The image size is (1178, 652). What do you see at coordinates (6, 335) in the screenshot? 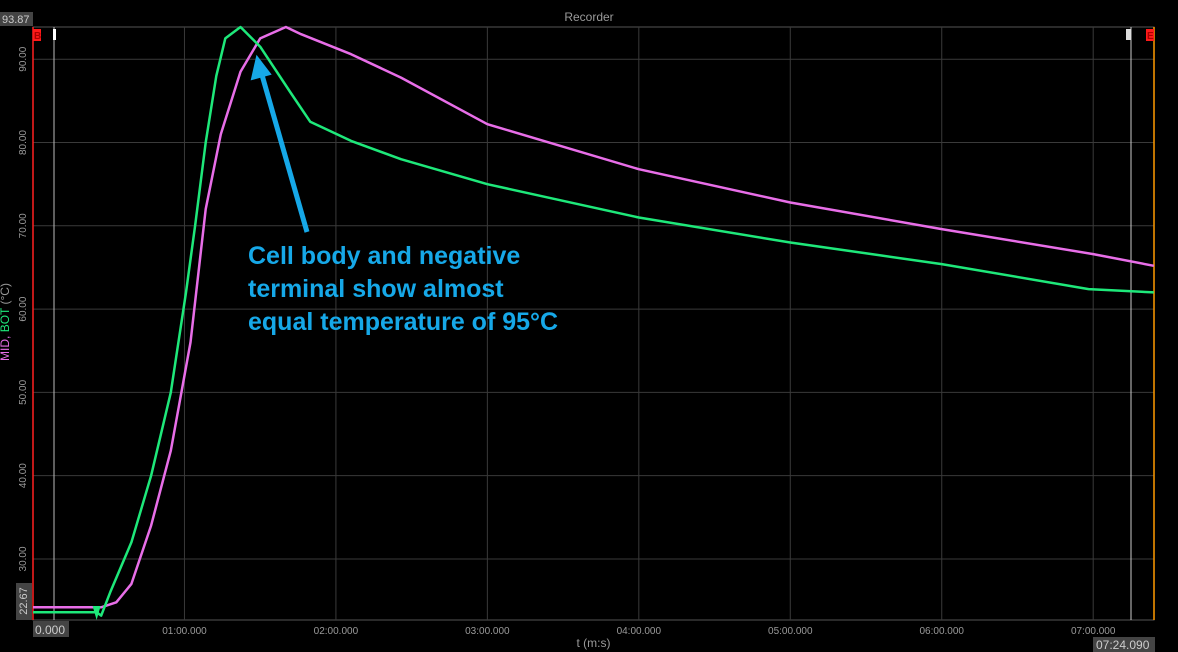
I see `y-axis-title-part: ,` at bounding box center [6, 335].